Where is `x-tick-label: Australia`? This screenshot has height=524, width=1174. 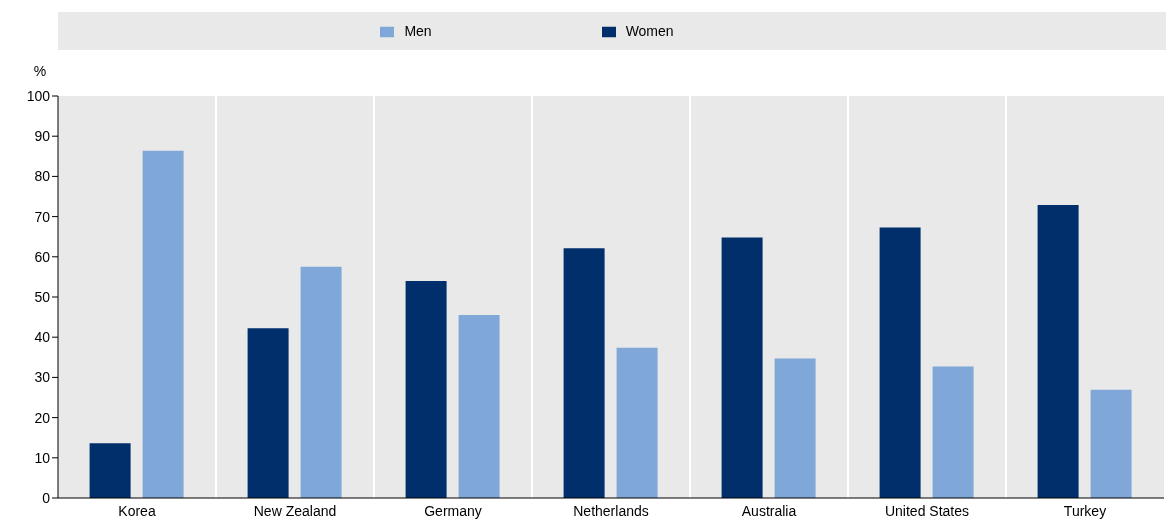
x-tick-label: Australia is located at coordinates (769, 510).